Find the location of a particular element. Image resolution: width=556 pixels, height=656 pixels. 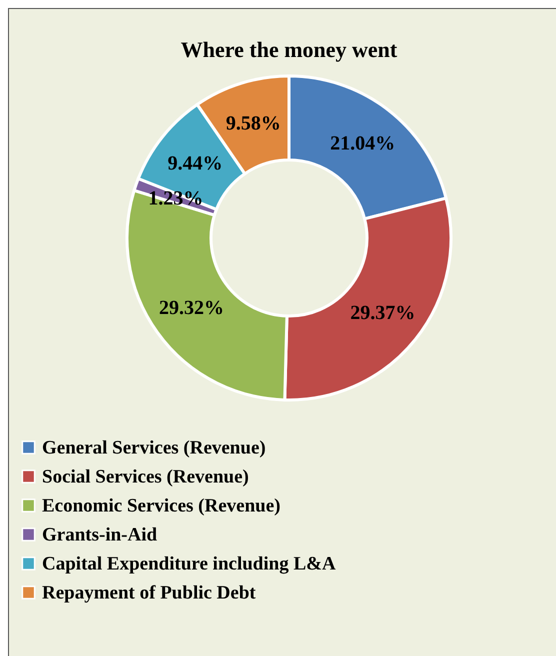

legend-label: Economic Services (Revenue) is located at coordinates (161, 506).